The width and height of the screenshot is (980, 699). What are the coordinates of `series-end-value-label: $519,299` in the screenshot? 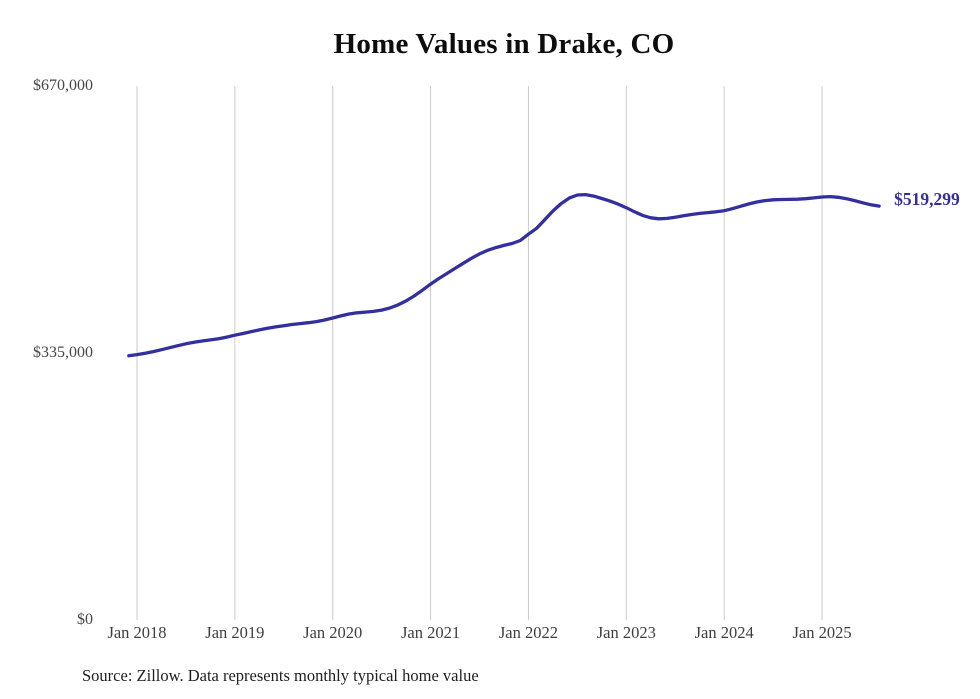 It's located at (927, 199).